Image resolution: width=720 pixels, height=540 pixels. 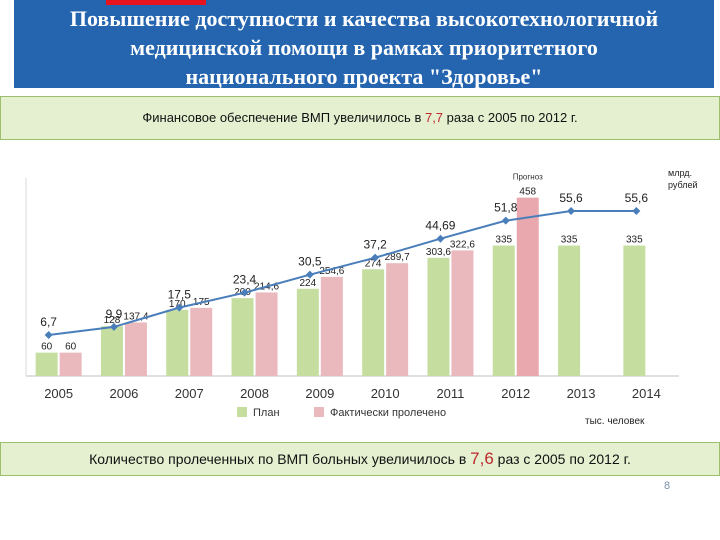 What do you see at coordinates (123, 393) in the screenshot?
I see `x-tick-label: 2006` at bounding box center [123, 393].